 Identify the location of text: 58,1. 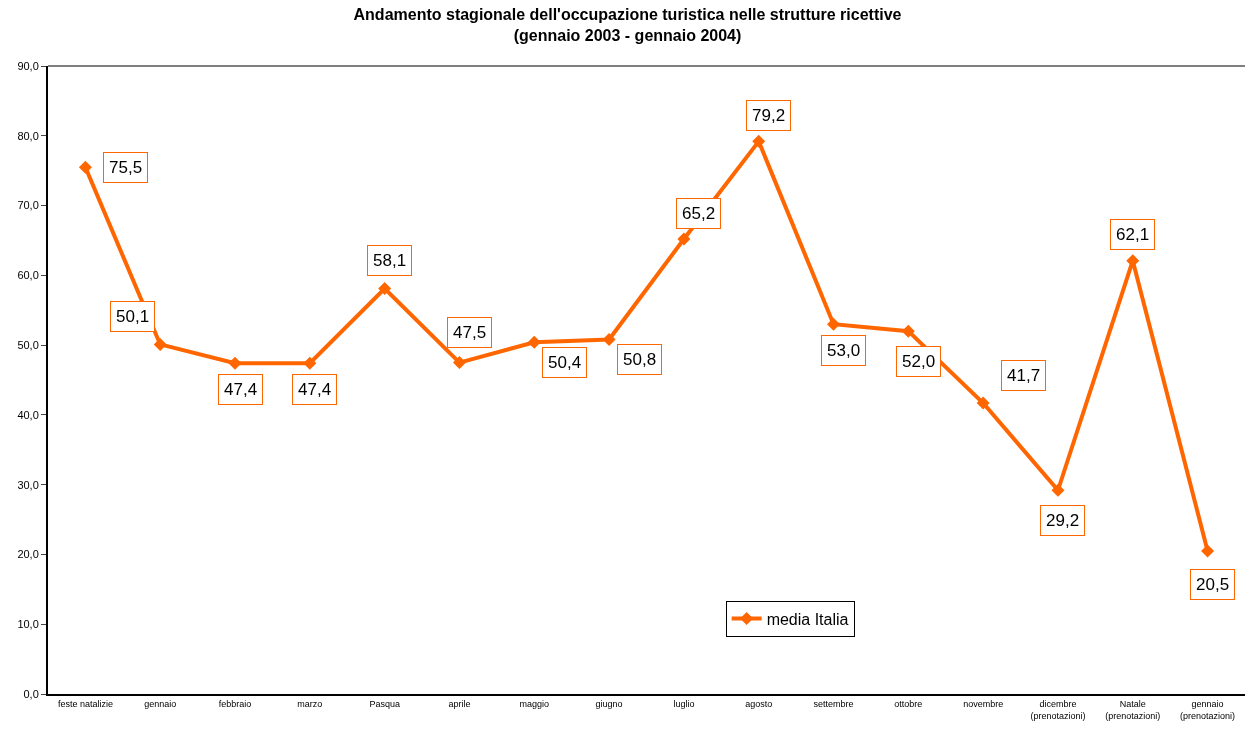
(390, 260).